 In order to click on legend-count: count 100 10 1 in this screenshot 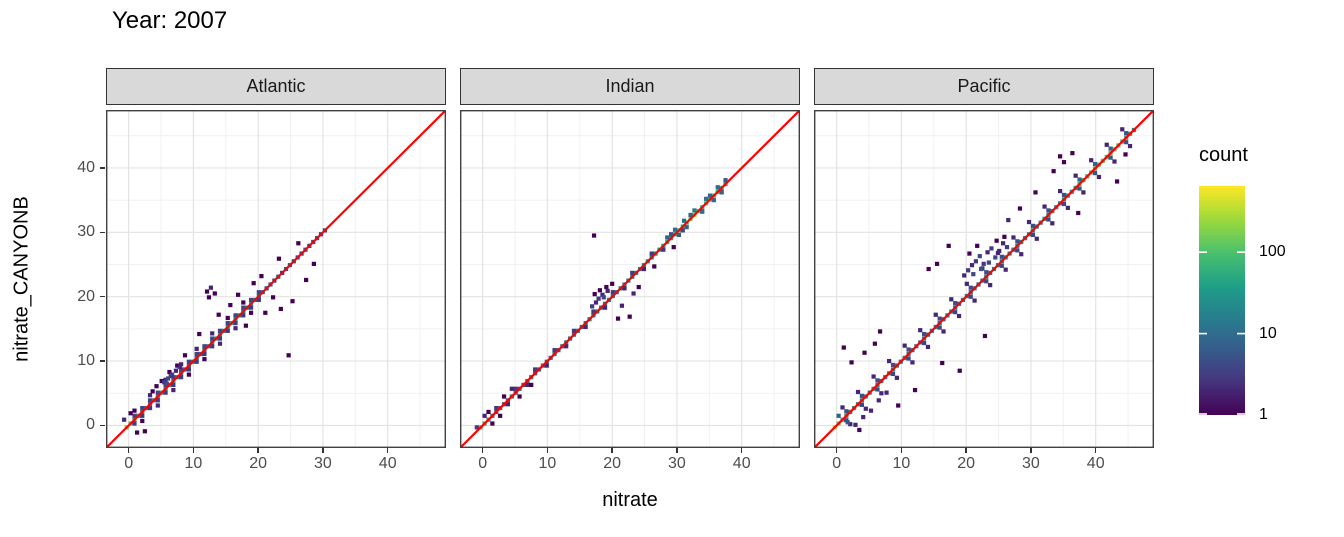, I will do `click(1269, 294)`.